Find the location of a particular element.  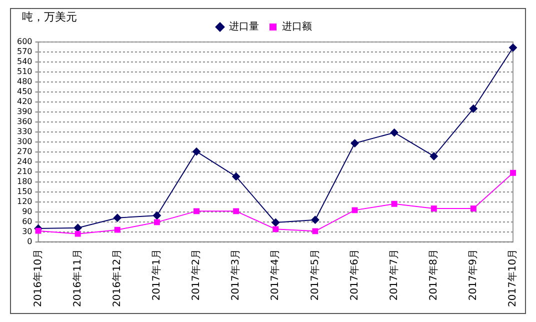

y-tick-label: 30 is located at coordinates (27, 231).